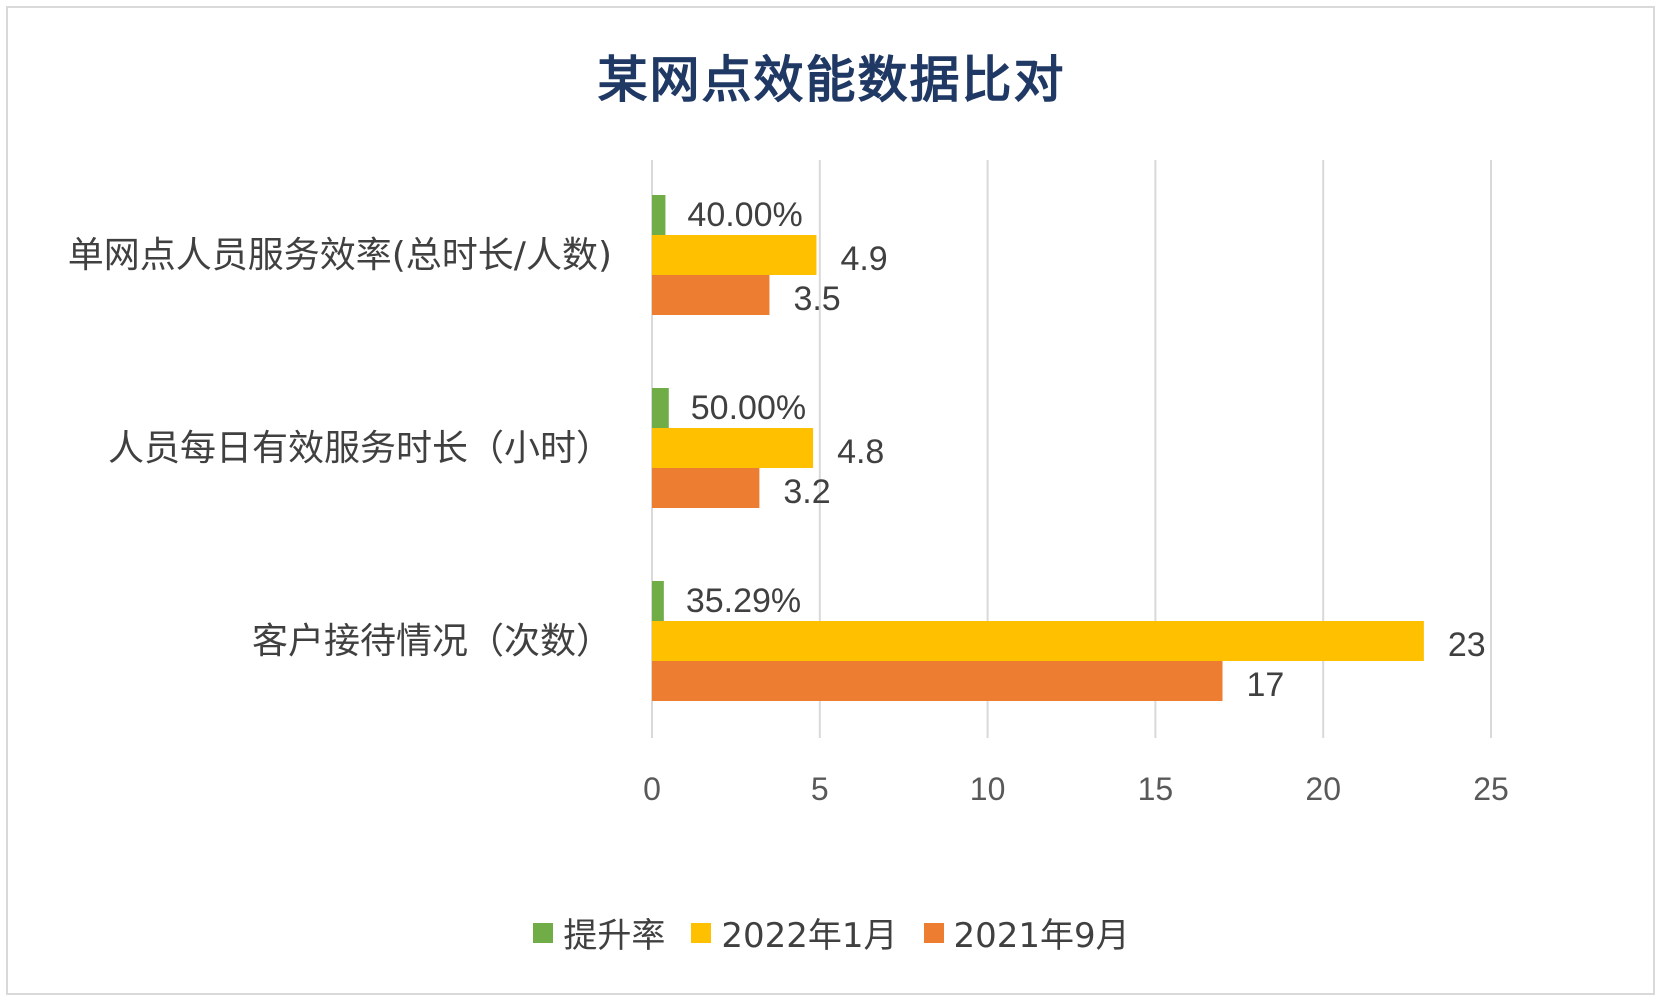 The width and height of the screenshot is (1663, 1003). What do you see at coordinates (652, 789) in the screenshot?
I see `x-tick-label: 0` at bounding box center [652, 789].